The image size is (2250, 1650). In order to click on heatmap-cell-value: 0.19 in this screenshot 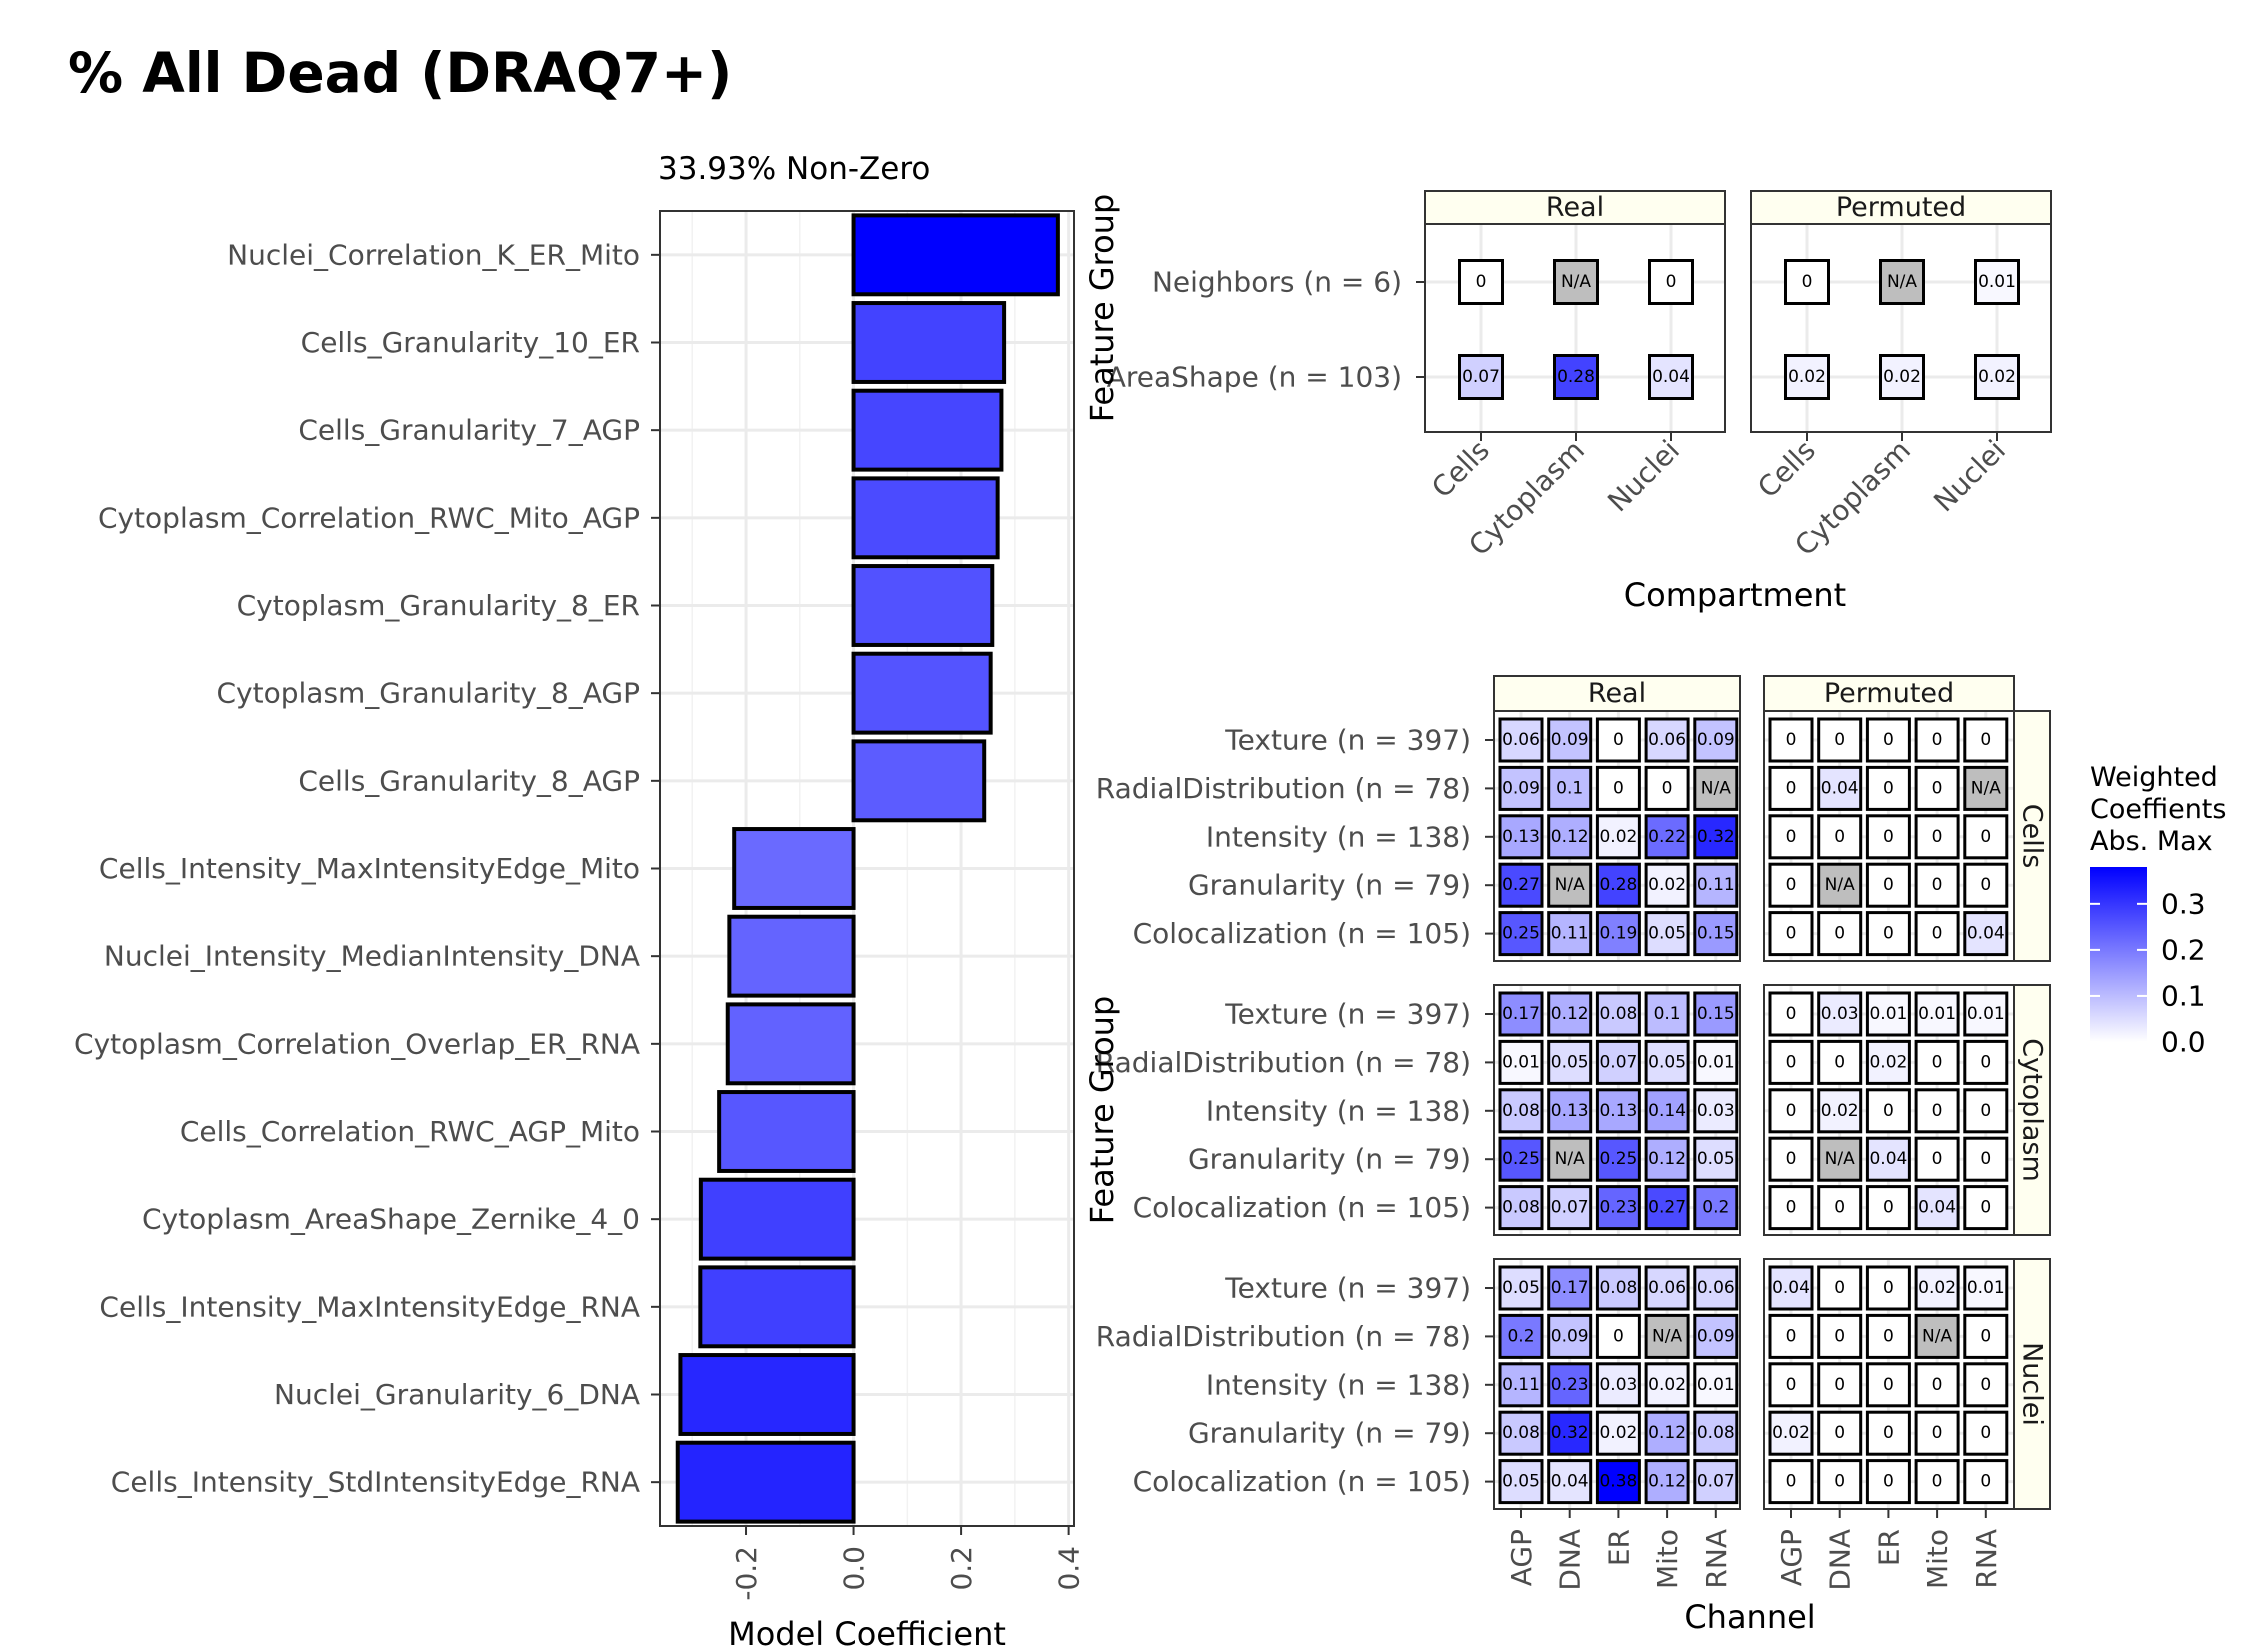, I will do `click(1618, 934)`.